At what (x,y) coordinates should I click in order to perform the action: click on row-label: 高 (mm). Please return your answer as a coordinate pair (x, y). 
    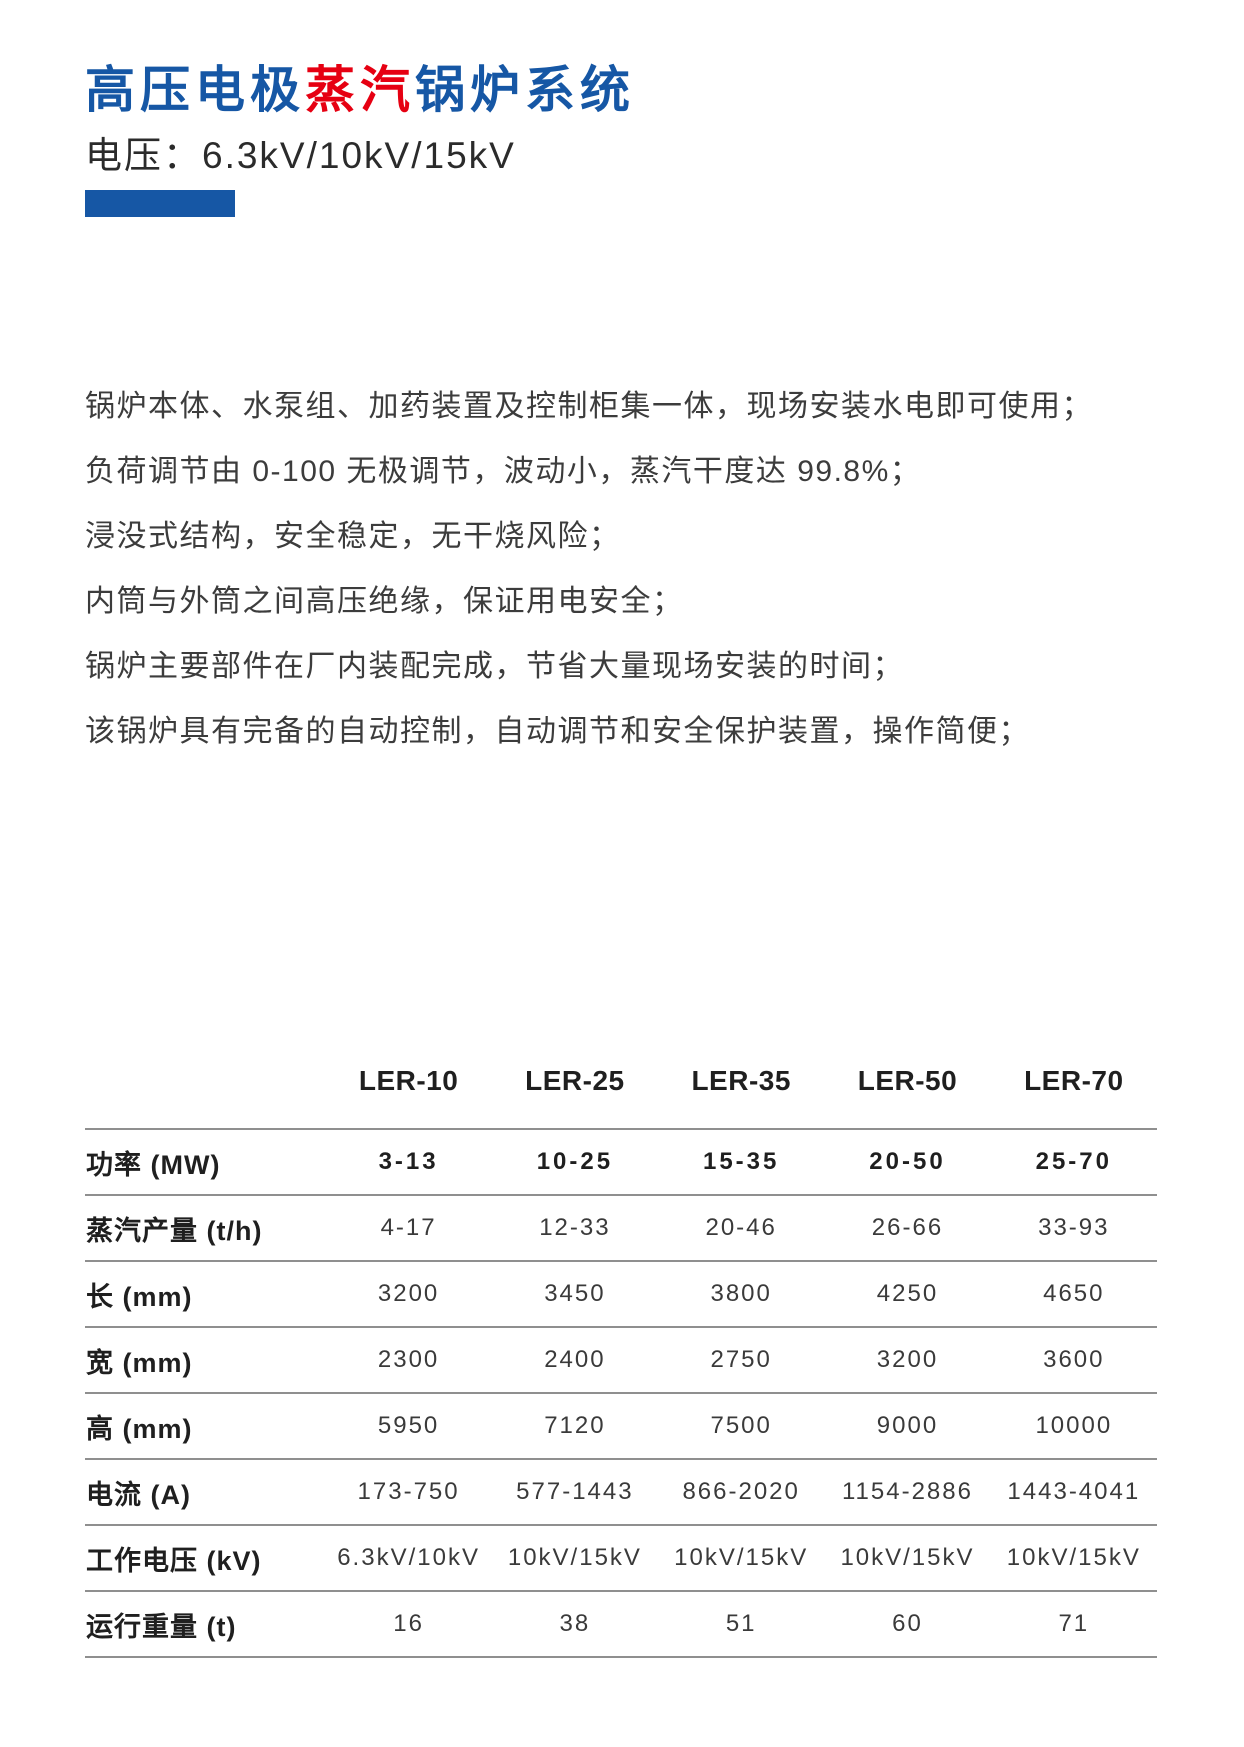
    Looking at the image, I should click on (139, 1428).